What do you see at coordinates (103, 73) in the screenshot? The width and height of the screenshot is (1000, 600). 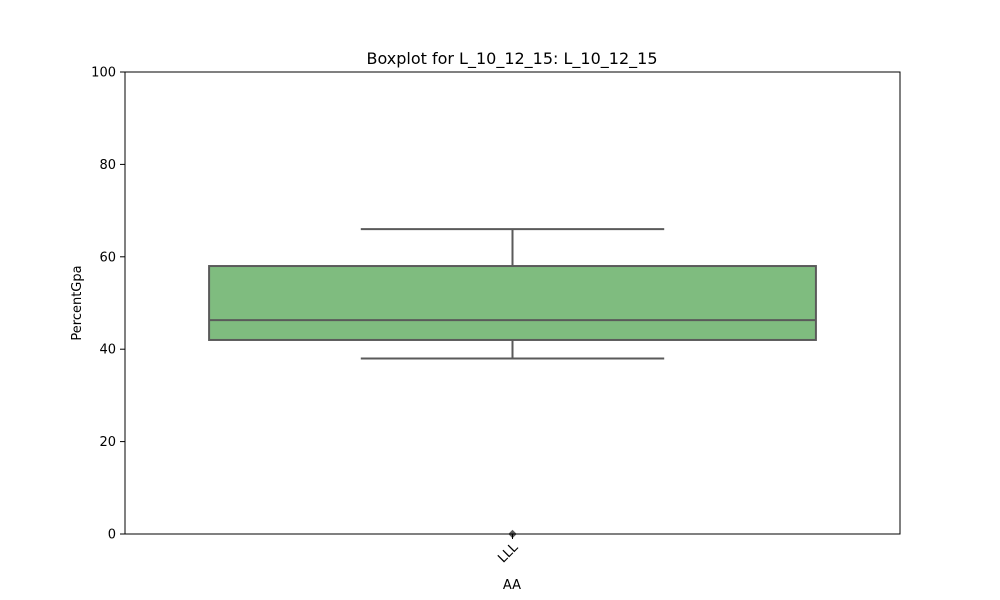 I see `y-tick-label: 100` at bounding box center [103, 73].